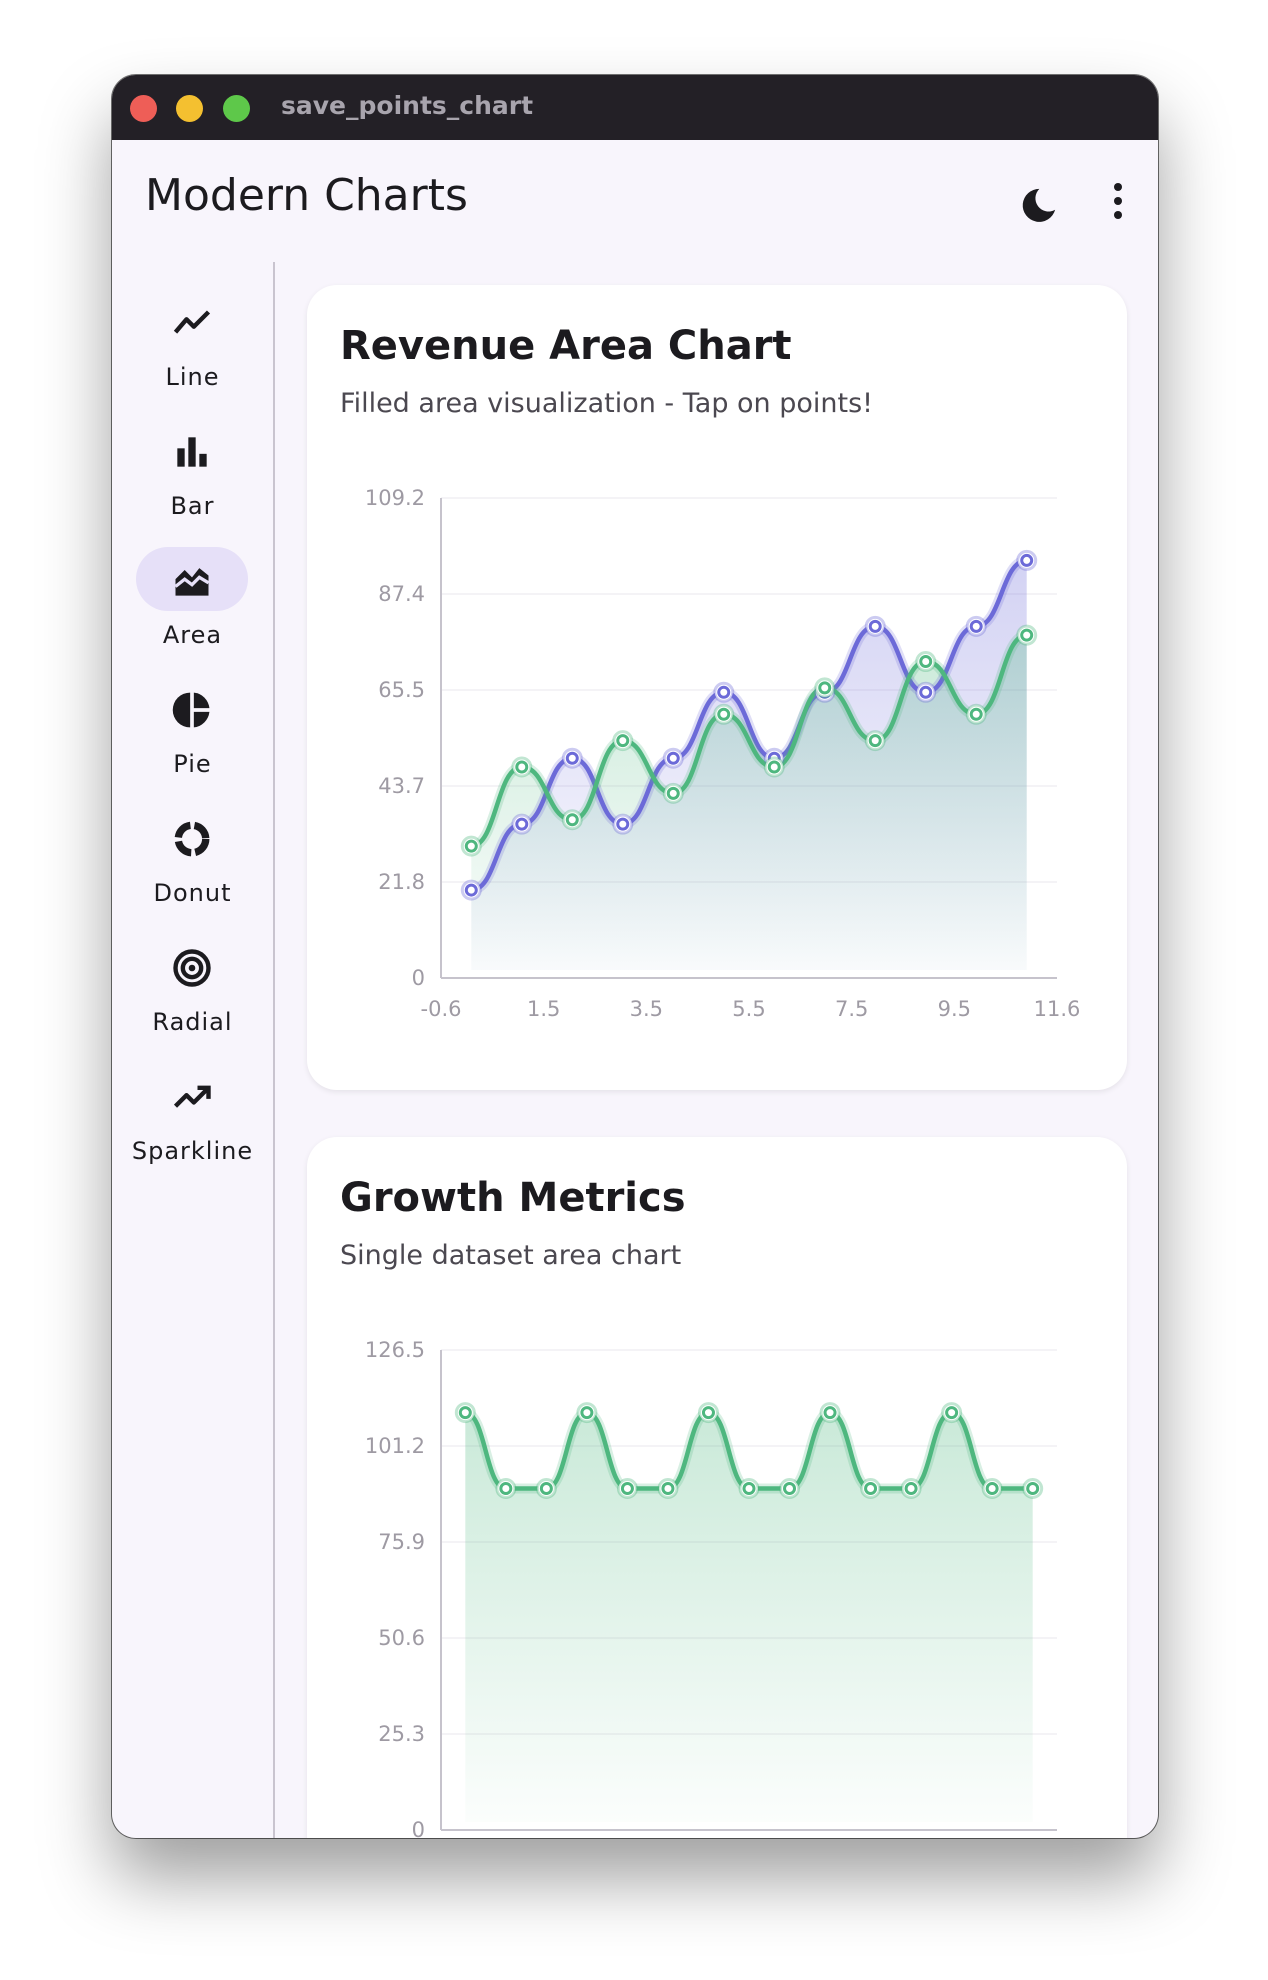 This screenshot has height=1980, width=1268. I want to click on close-window-button, so click(143, 108).